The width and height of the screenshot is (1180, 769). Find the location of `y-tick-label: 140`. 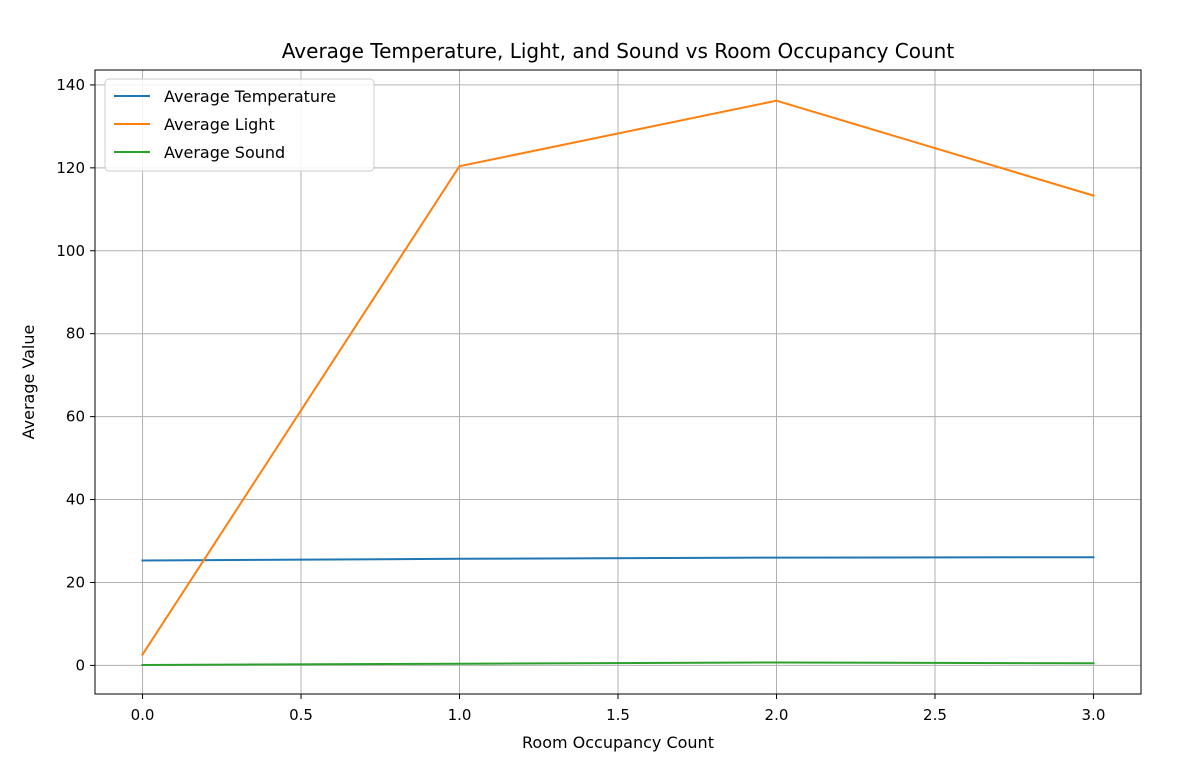

y-tick-label: 140 is located at coordinates (70, 85).